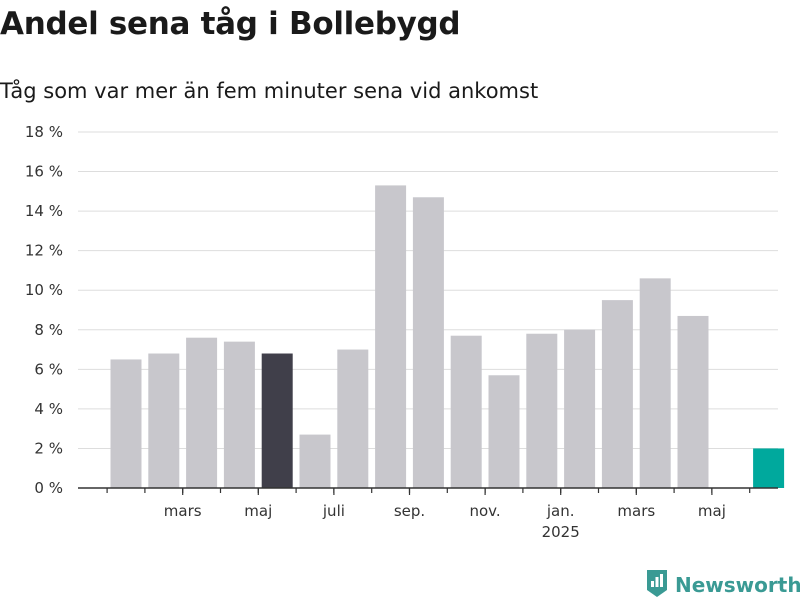 Image resolution: width=800 pixels, height=602 pixels. I want to click on y-tick-label: 6 %, so click(48, 369).